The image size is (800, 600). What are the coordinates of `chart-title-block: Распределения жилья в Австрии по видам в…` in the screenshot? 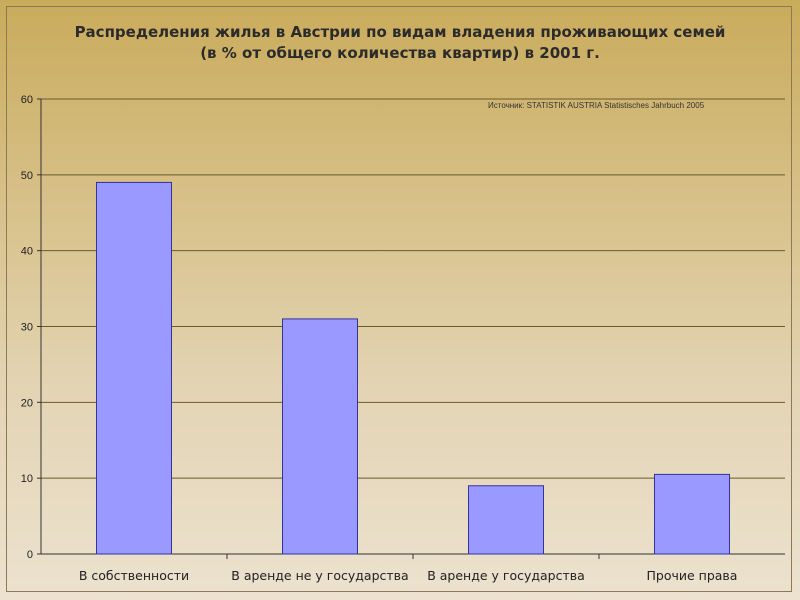 It's located at (400, 43).